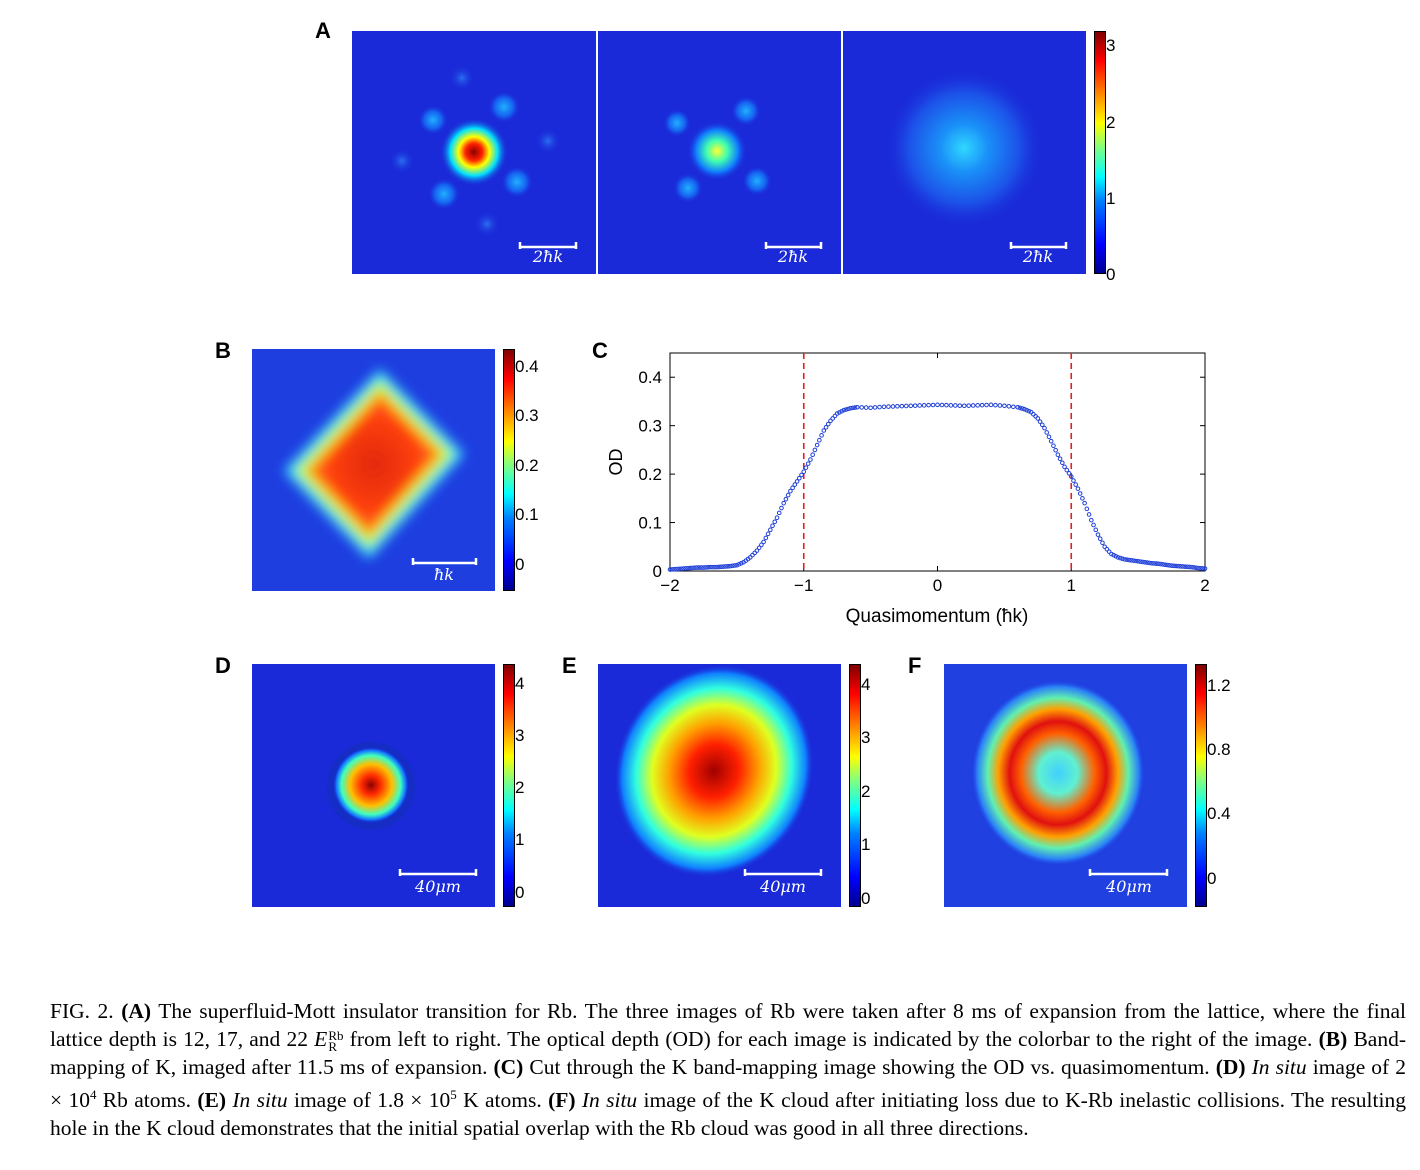 The height and width of the screenshot is (1170, 1420). What do you see at coordinates (332, 1047) in the screenshot?
I see `caption-er-sub: R` at bounding box center [332, 1047].